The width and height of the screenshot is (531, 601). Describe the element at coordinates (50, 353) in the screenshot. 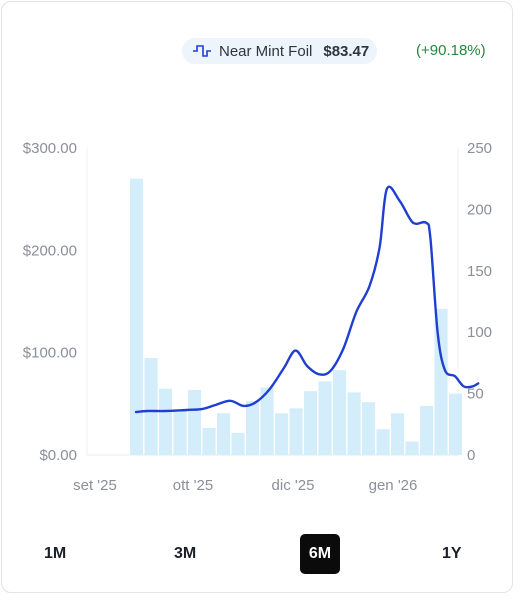

I see `y-left-tick-label: $100.00` at that location.